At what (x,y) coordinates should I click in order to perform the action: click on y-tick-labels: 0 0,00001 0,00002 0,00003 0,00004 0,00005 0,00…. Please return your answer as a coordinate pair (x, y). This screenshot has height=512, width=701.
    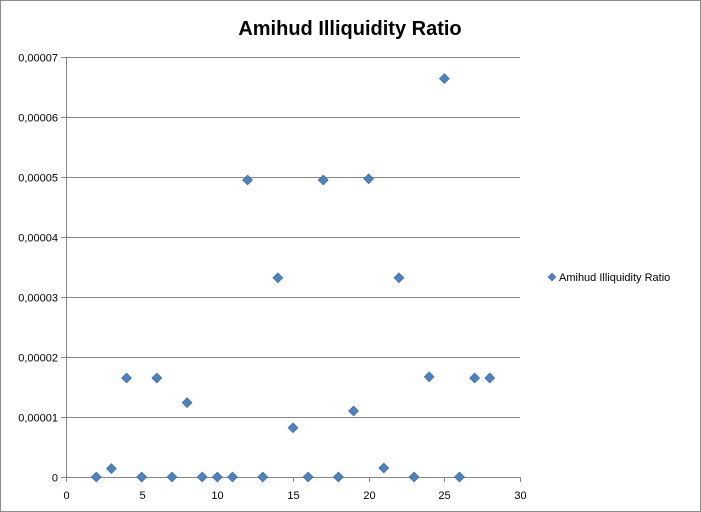
    Looking at the image, I should click on (38, 269).